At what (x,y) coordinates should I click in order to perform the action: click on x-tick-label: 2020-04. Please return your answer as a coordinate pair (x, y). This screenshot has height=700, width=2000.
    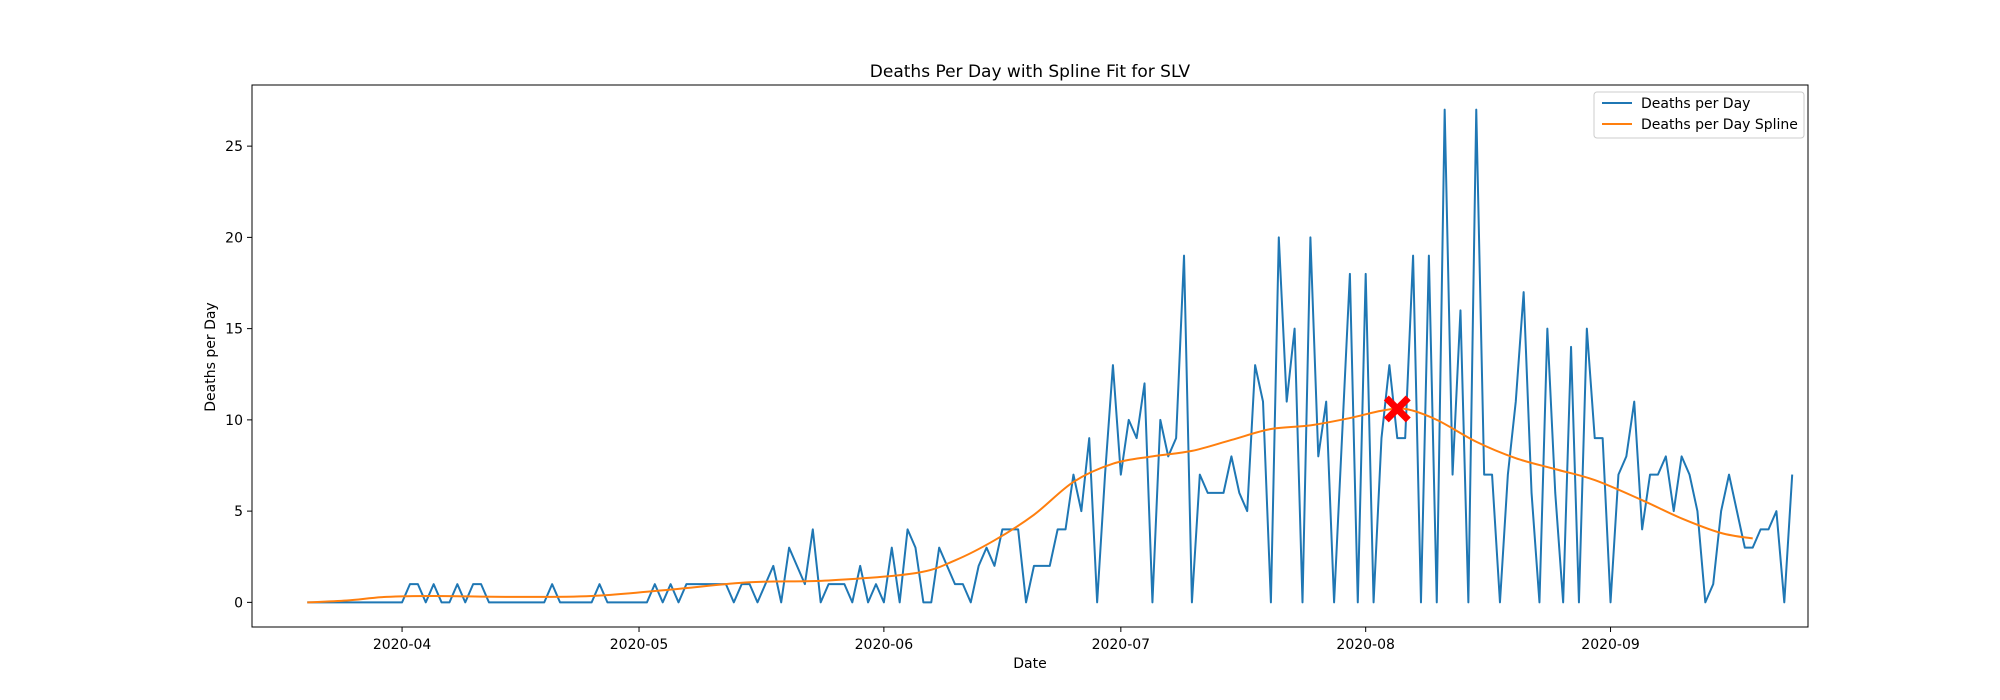
    Looking at the image, I should click on (402, 645).